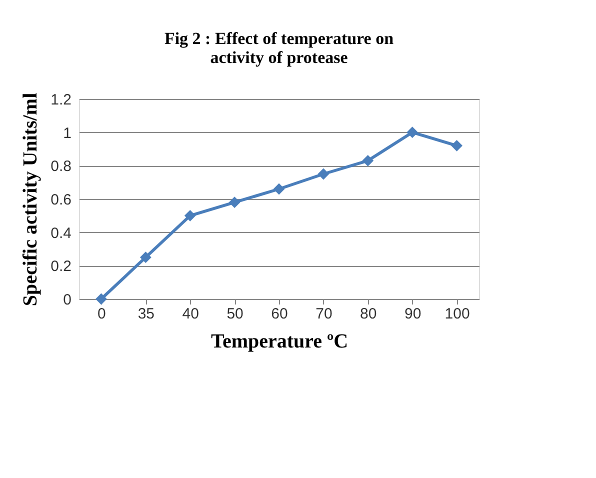 The height and width of the screenshot is (478, 596). I want to click on y-tick-label: 0.4, so click(61, 233).